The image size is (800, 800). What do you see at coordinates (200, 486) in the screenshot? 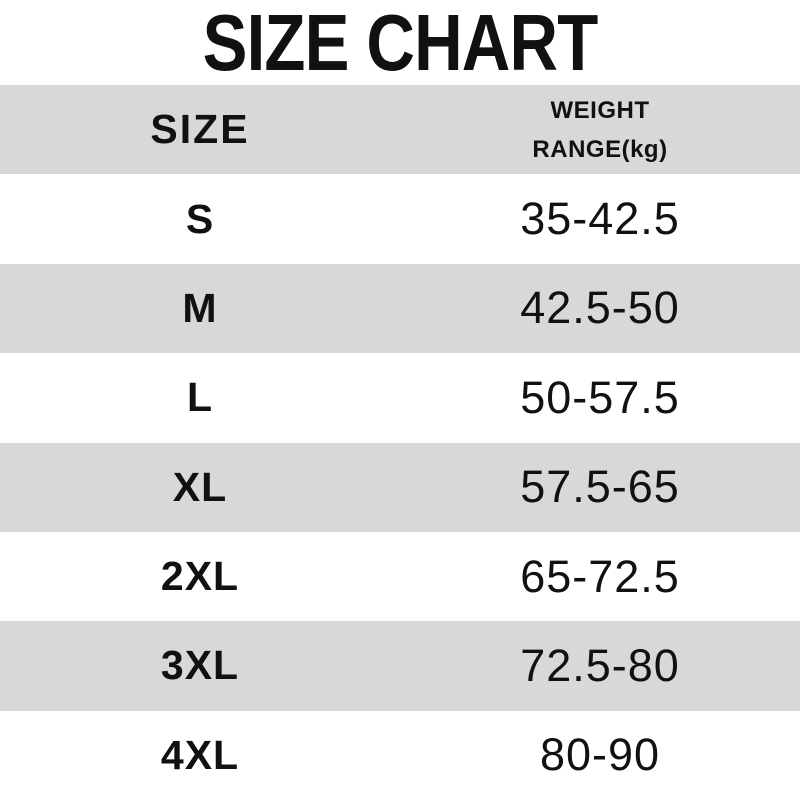
I see `size-cell: XL` at bounding box center [200, 486].